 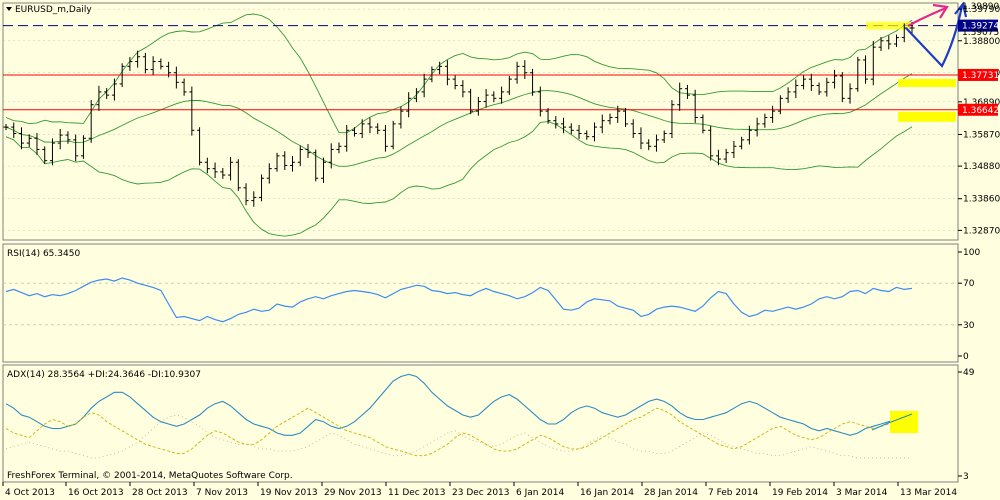 I want to click on rsi-tick-label: 70, so click(x=969, y=284).